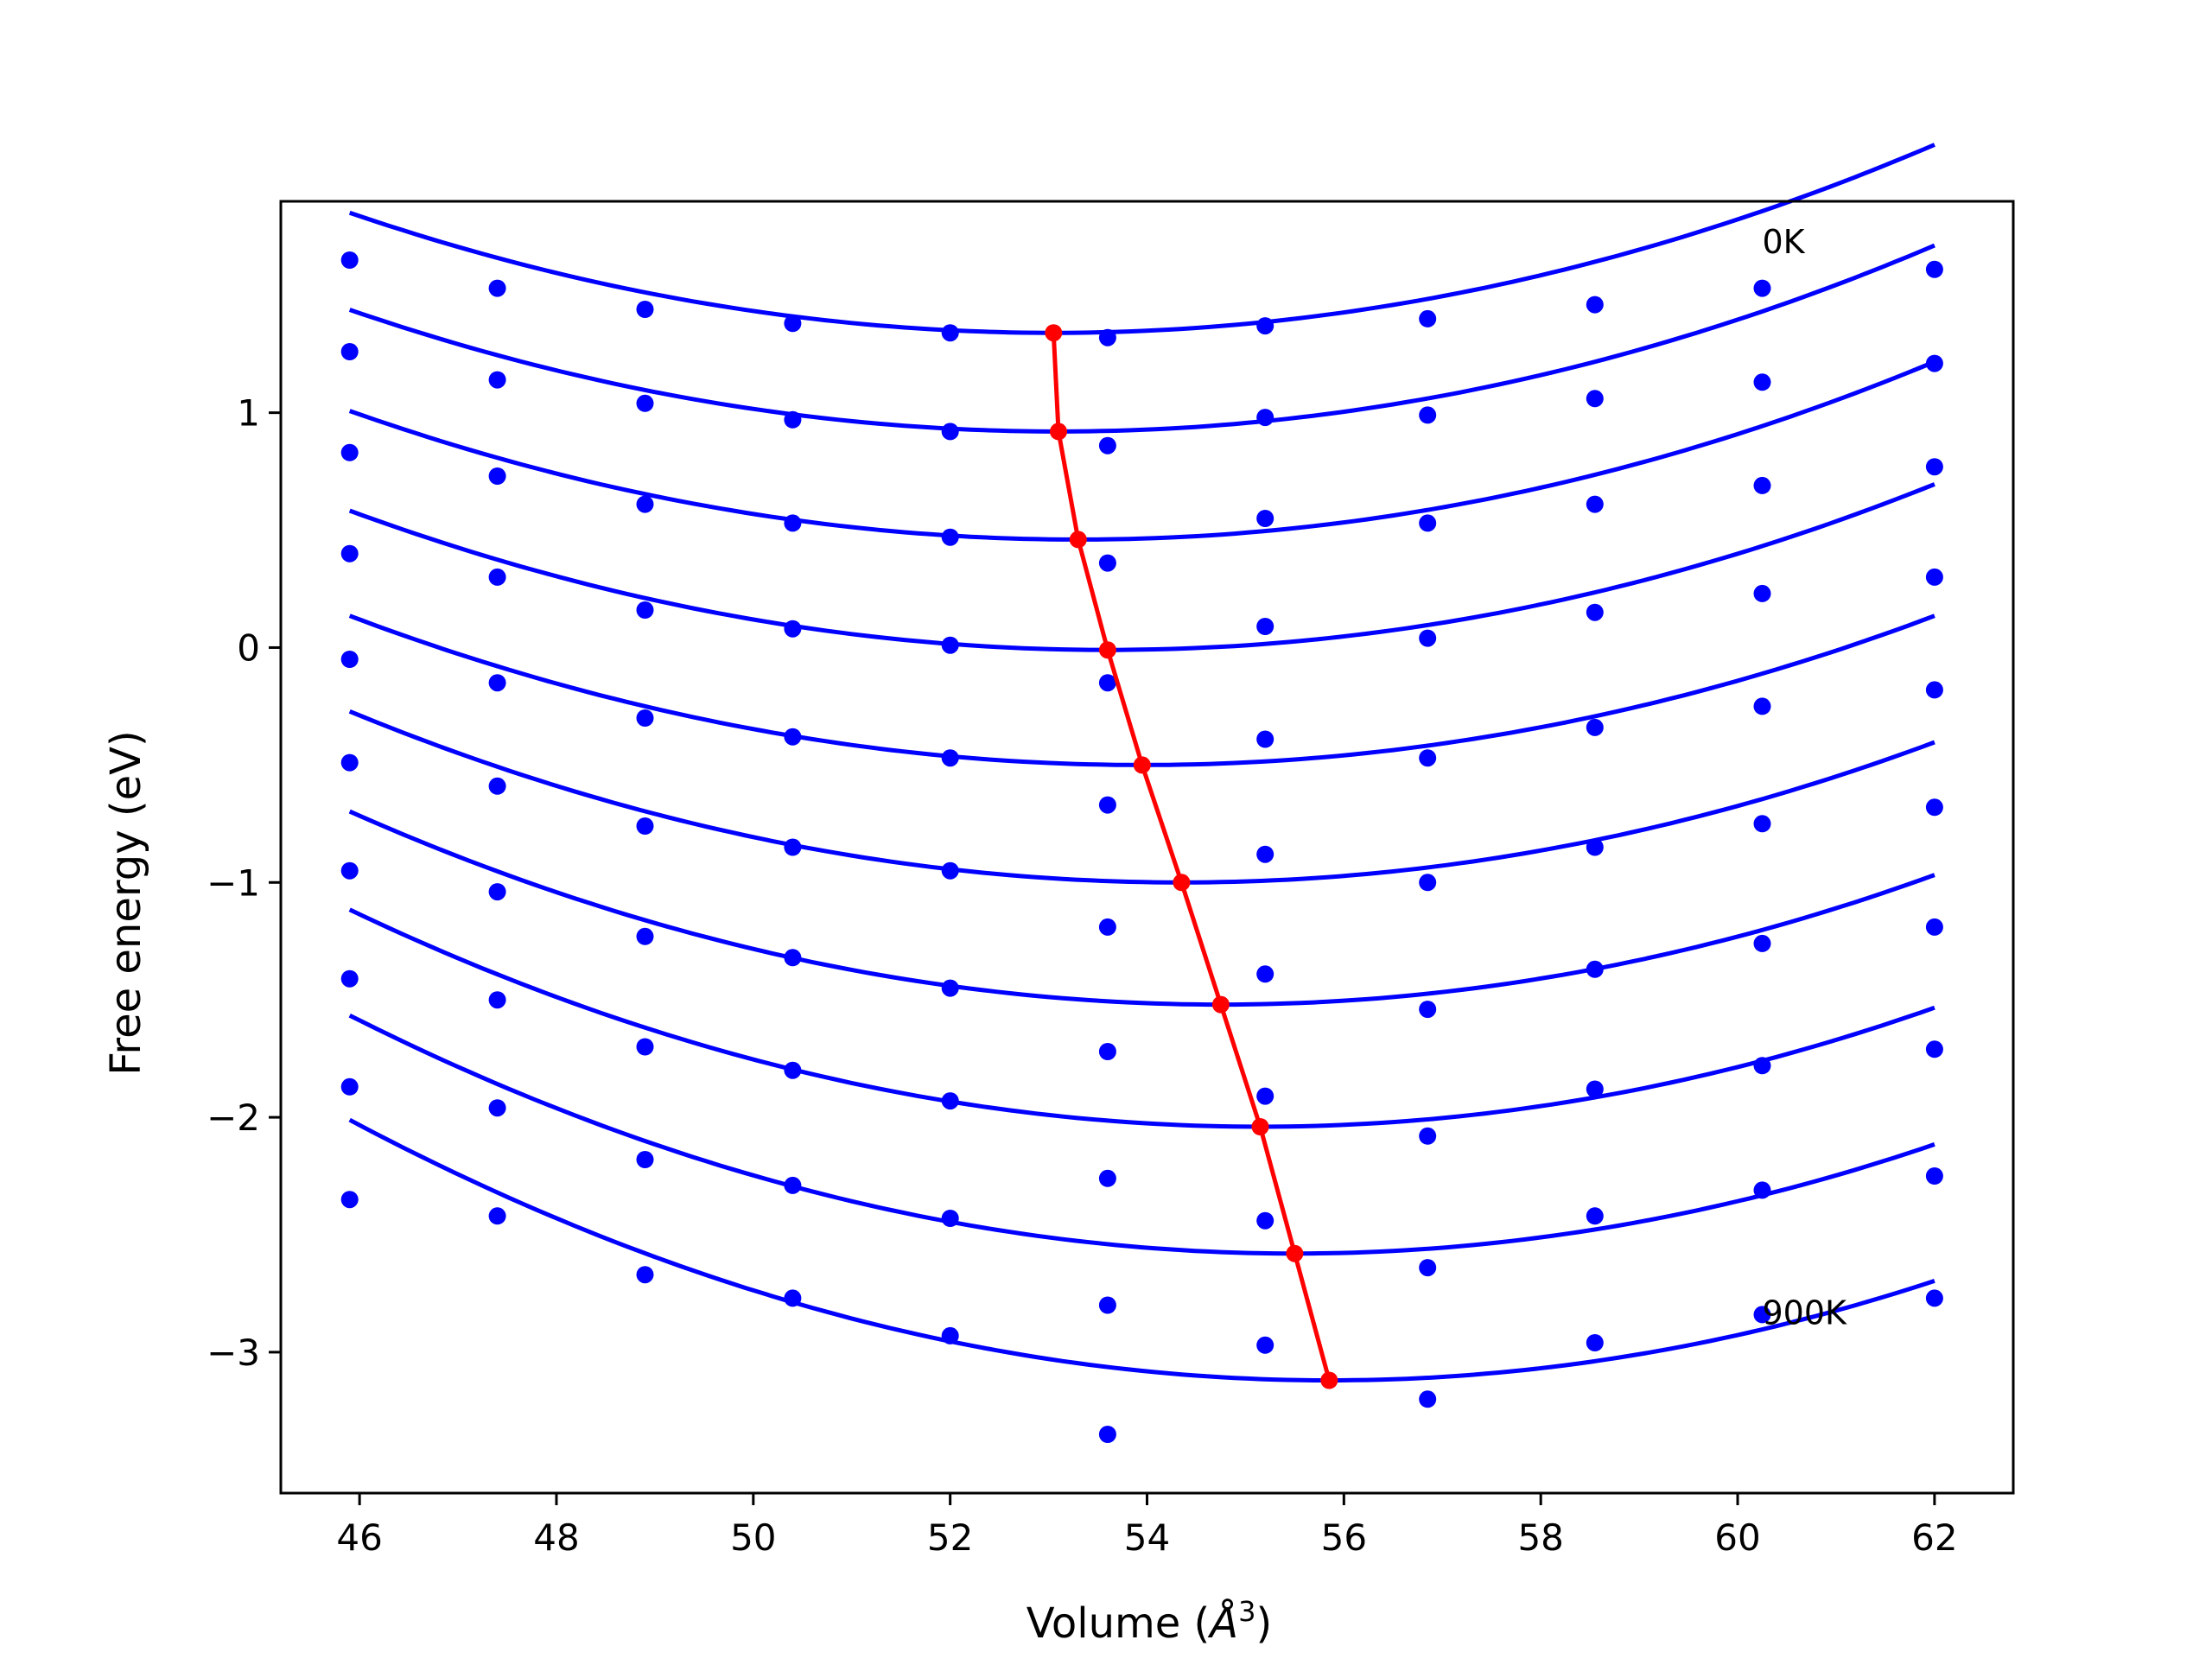  I want to click on x-tick-label: 46, so click(359, 1537).